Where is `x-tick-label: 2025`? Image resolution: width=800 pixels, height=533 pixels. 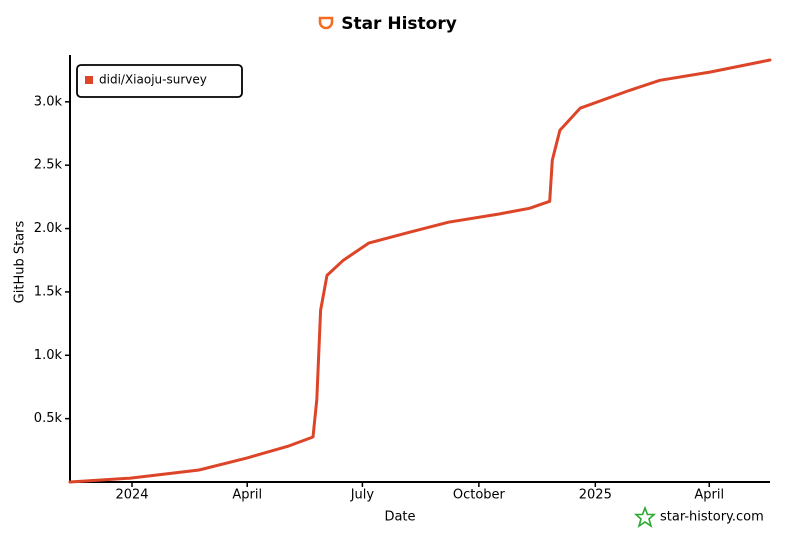 x-tick-label: 2025 is located at coordinates (595, 495).